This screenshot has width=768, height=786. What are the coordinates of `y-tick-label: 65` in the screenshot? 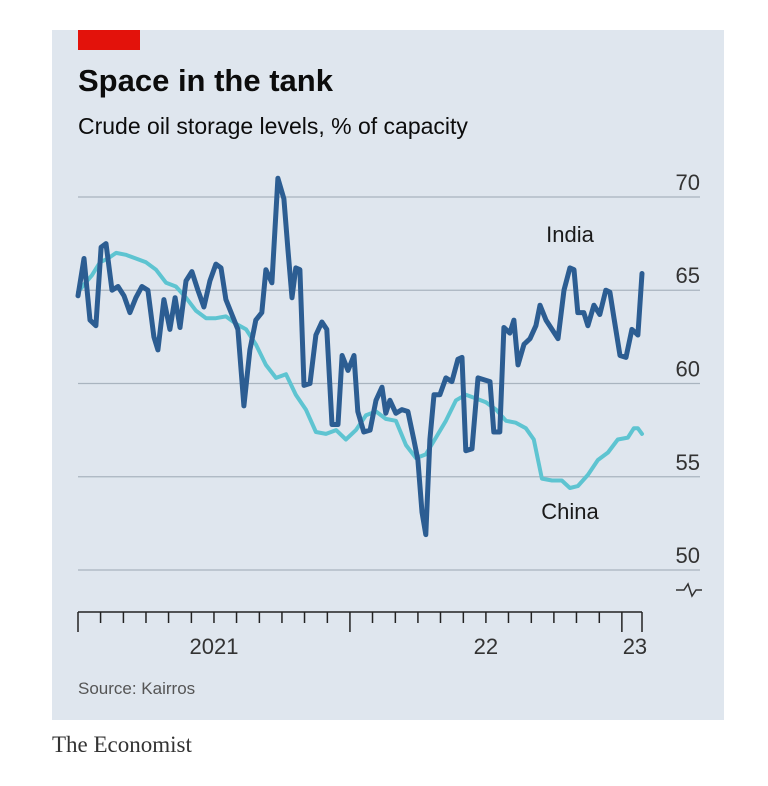 It's located at (688, 275).